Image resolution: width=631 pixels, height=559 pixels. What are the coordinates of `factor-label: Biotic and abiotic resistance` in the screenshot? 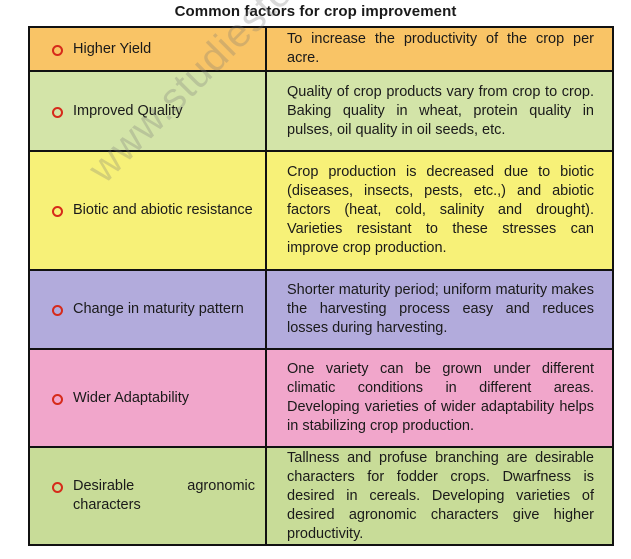 It's located at (163, 210).